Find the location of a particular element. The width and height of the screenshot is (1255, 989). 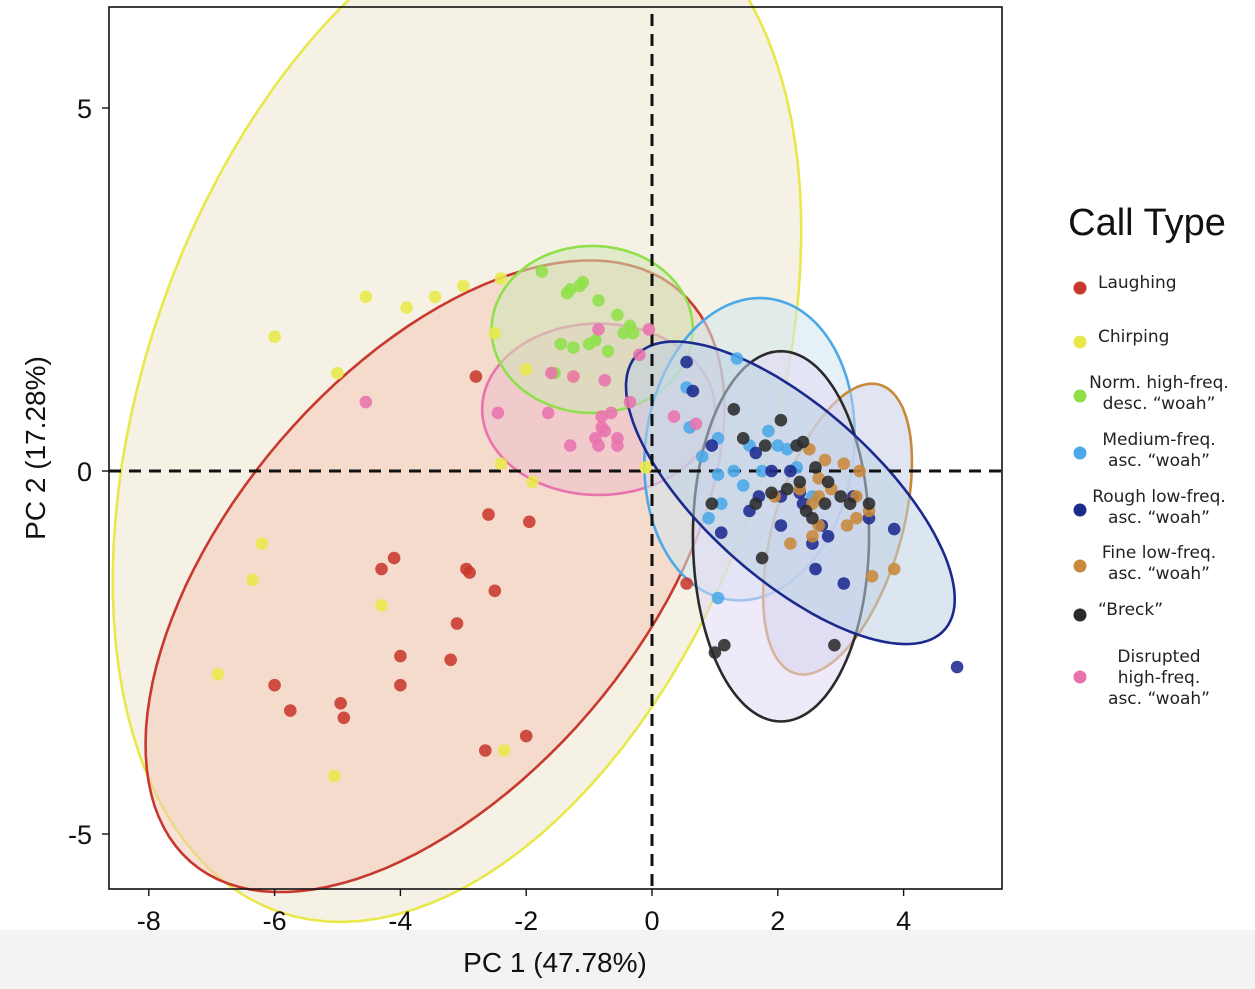

legend-label-disrupted-high-freq-asc-woah: Disrupted high-freq. asc. “woah” is located at coordinates (1159, 678).